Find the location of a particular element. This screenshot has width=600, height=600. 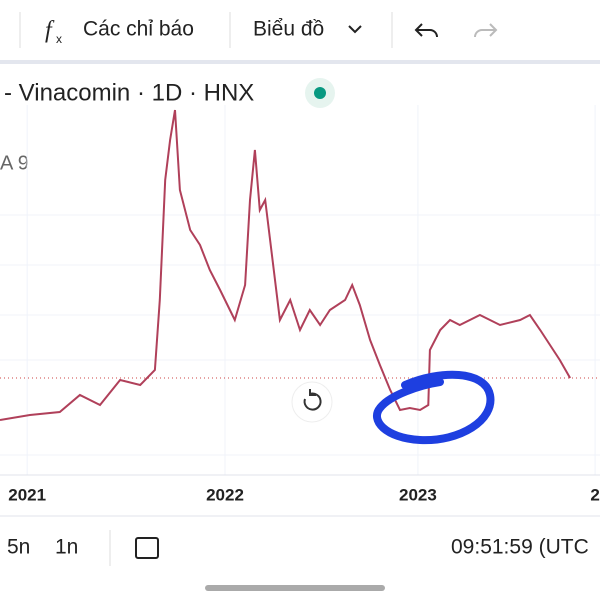

goto-date-button is located at coordinates (147, 548).